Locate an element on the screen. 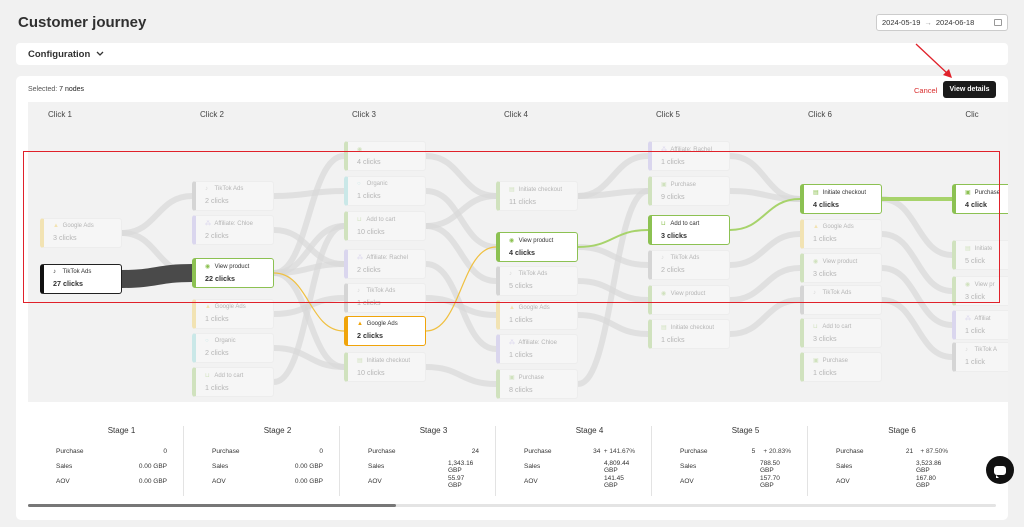 The width and height of the screenshot is (1024, 527). stage-purchase-row: Purchase 5 + 20.83% is located at coordinates (735, 451).